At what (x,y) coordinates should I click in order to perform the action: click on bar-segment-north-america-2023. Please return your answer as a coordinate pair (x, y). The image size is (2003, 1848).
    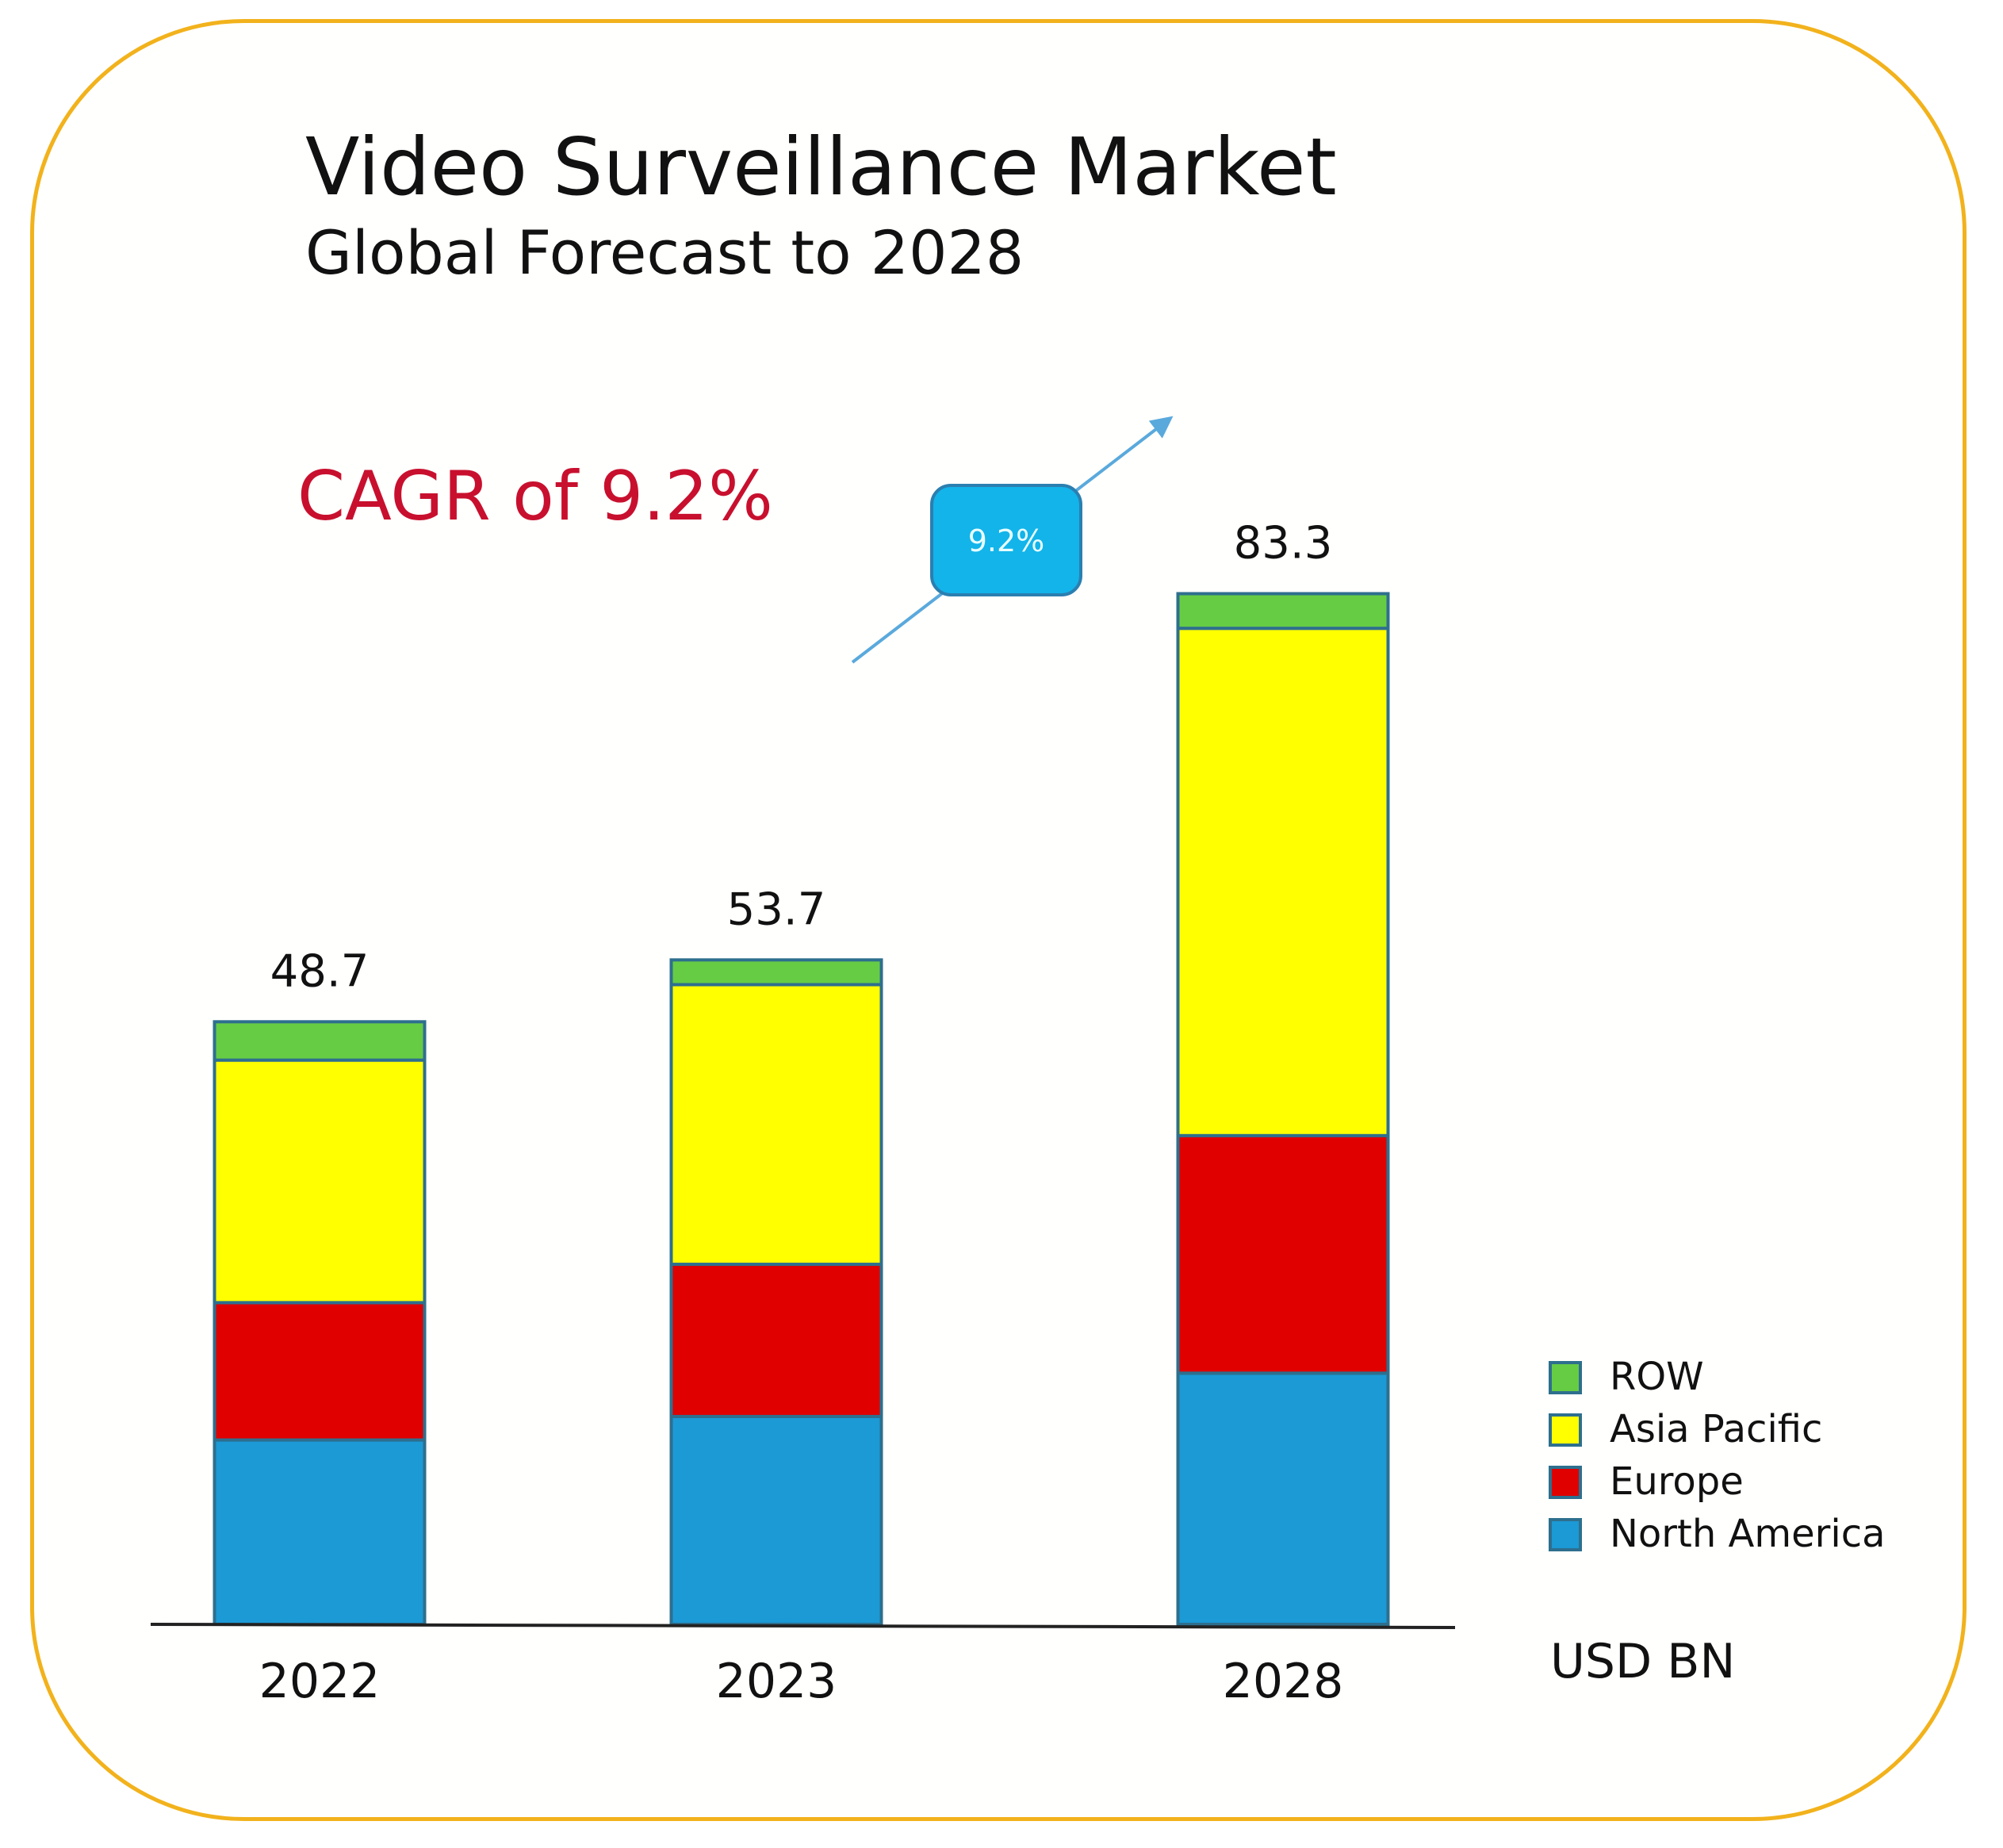
    Looking at the image, I should click on (776, 1520).